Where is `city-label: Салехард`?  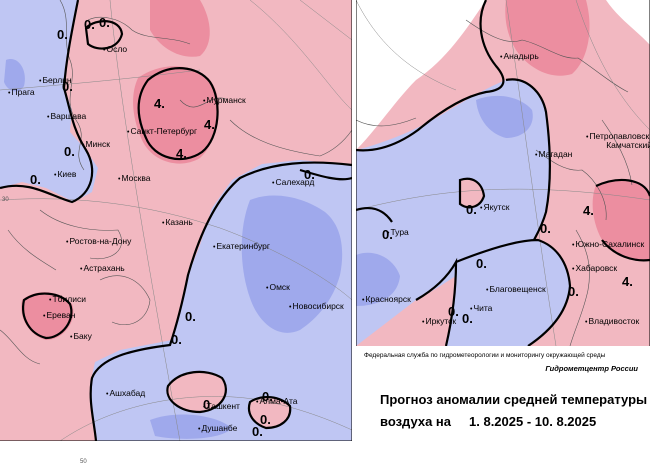 city-label: Салехард is located at coordinates (293, 182).